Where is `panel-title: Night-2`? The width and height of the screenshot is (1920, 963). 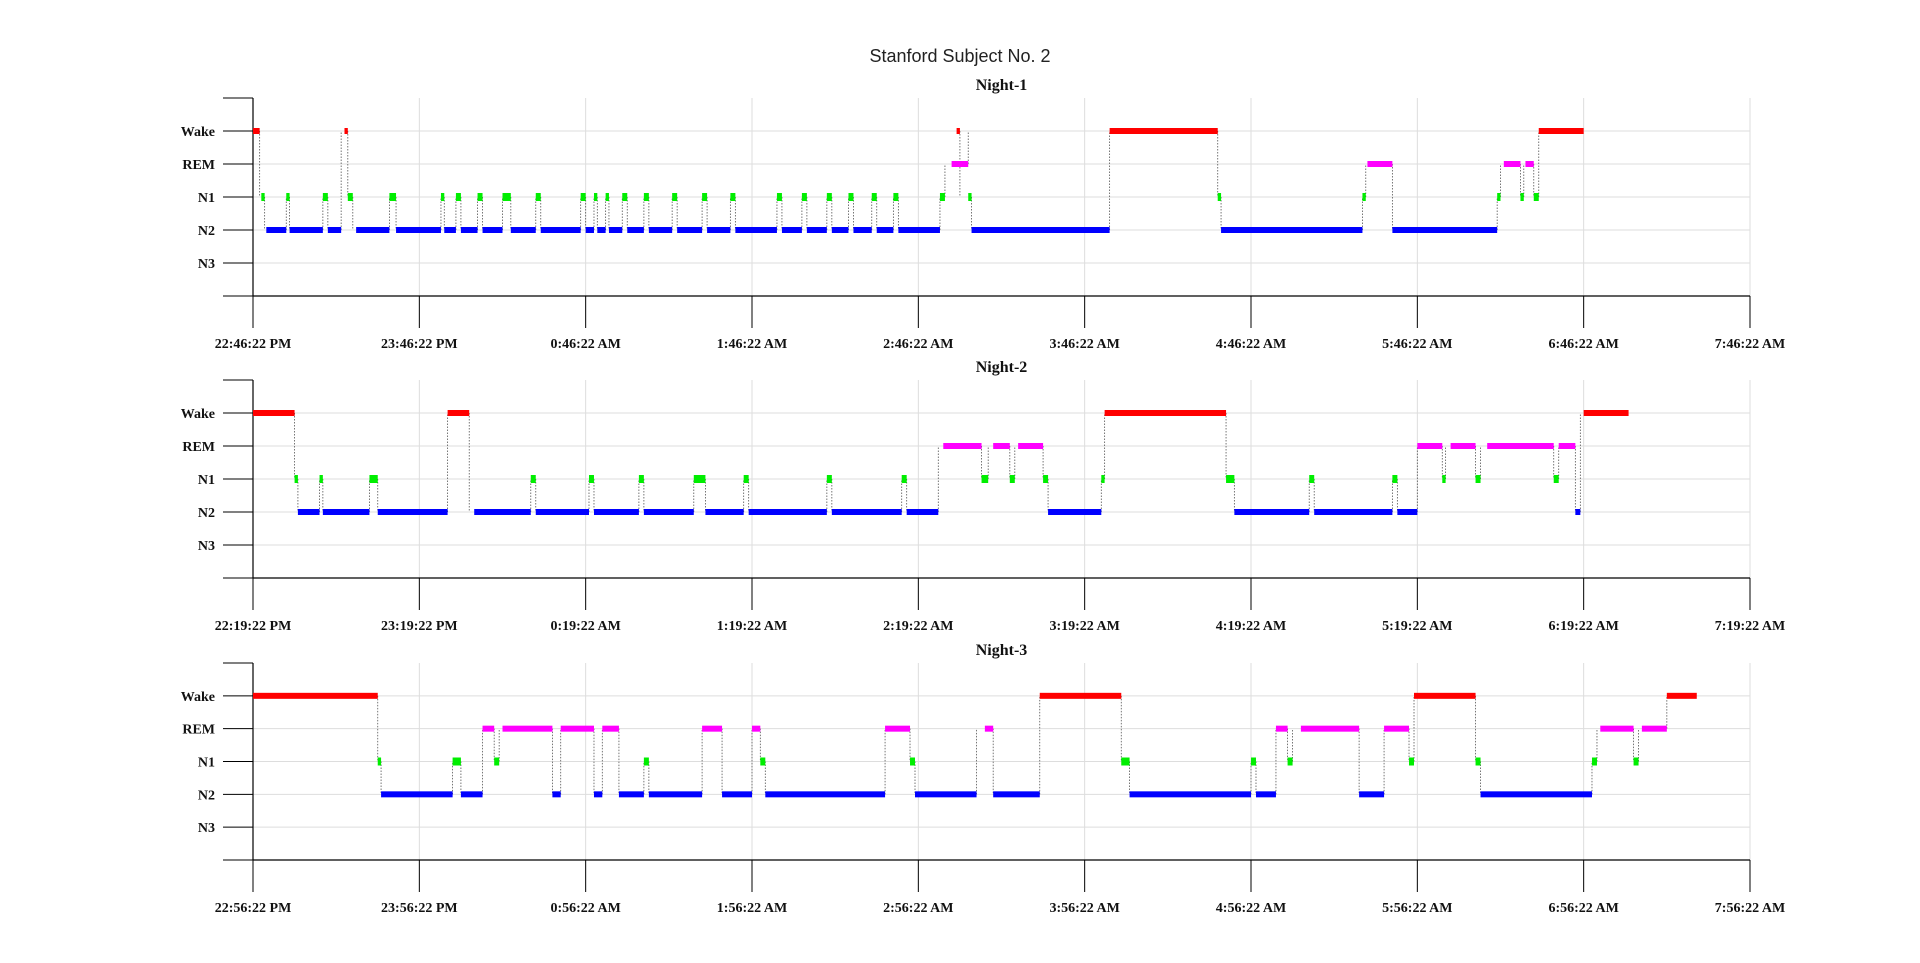
panel-title: Night-2 is located at coordinates (1002, 367).